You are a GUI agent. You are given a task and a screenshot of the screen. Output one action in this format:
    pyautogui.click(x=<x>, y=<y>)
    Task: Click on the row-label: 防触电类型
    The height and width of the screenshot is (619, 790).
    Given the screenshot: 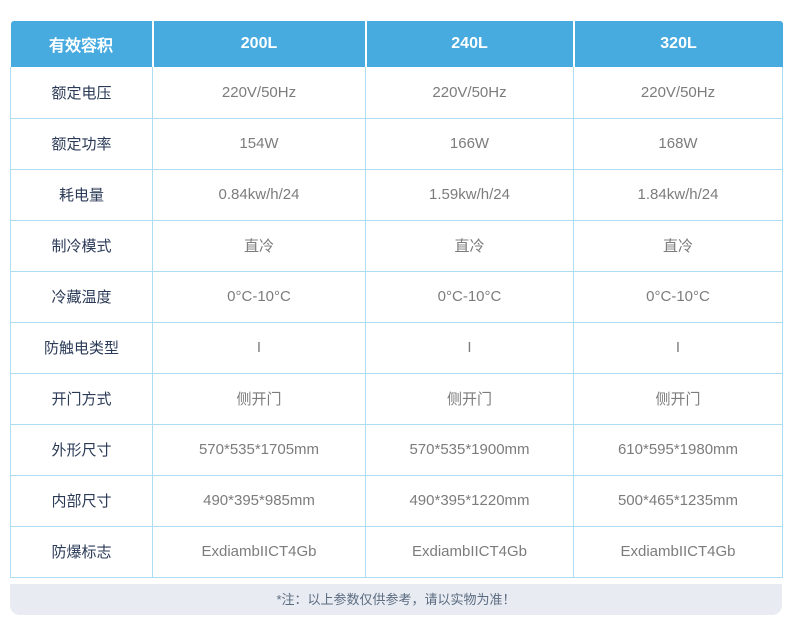 What is the action you would take?
    pyautogui.click(x=81, y=347)
    